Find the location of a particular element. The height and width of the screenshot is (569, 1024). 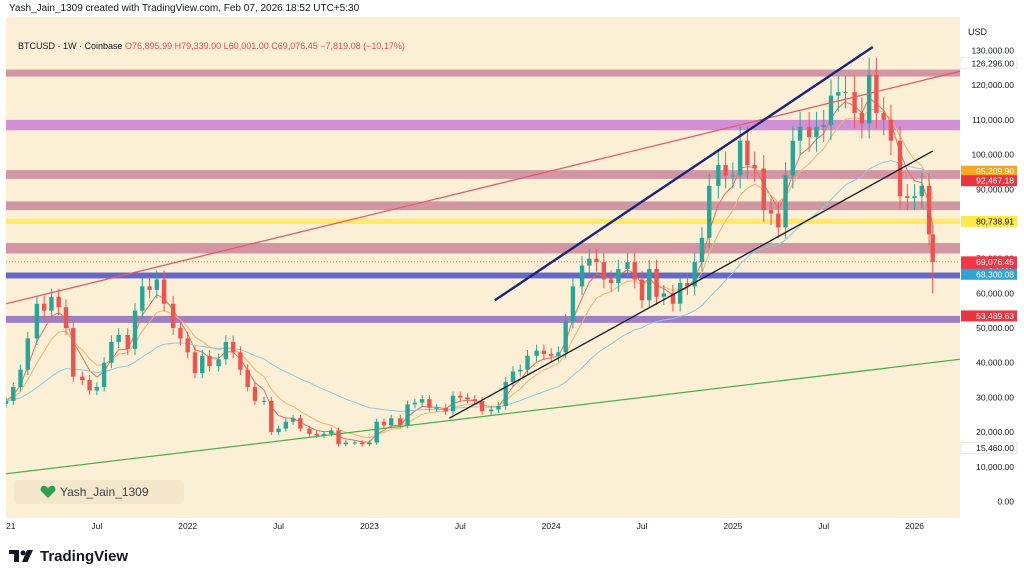

symbol-label: BTCUSD · 1W · Coinbase is located at coordinates (70, 46).